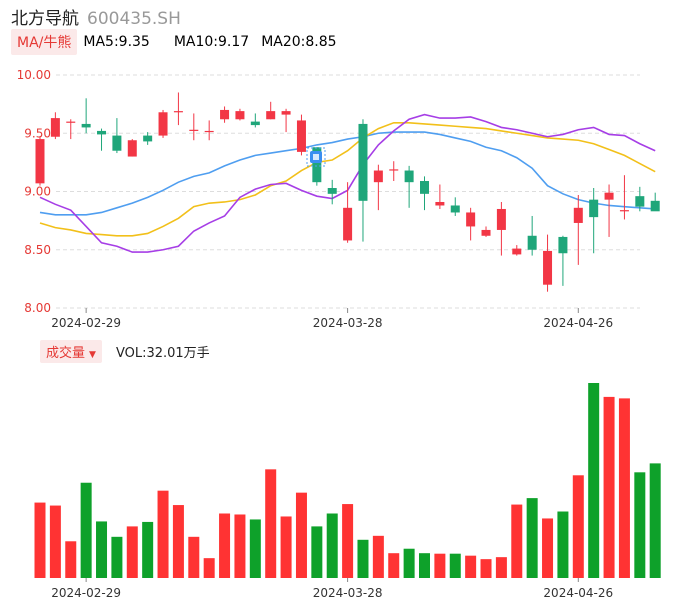  Describe the element at coordinates (348, 323) in the screenshot. I see `x-tick-label: 2024-03-28` at that location.